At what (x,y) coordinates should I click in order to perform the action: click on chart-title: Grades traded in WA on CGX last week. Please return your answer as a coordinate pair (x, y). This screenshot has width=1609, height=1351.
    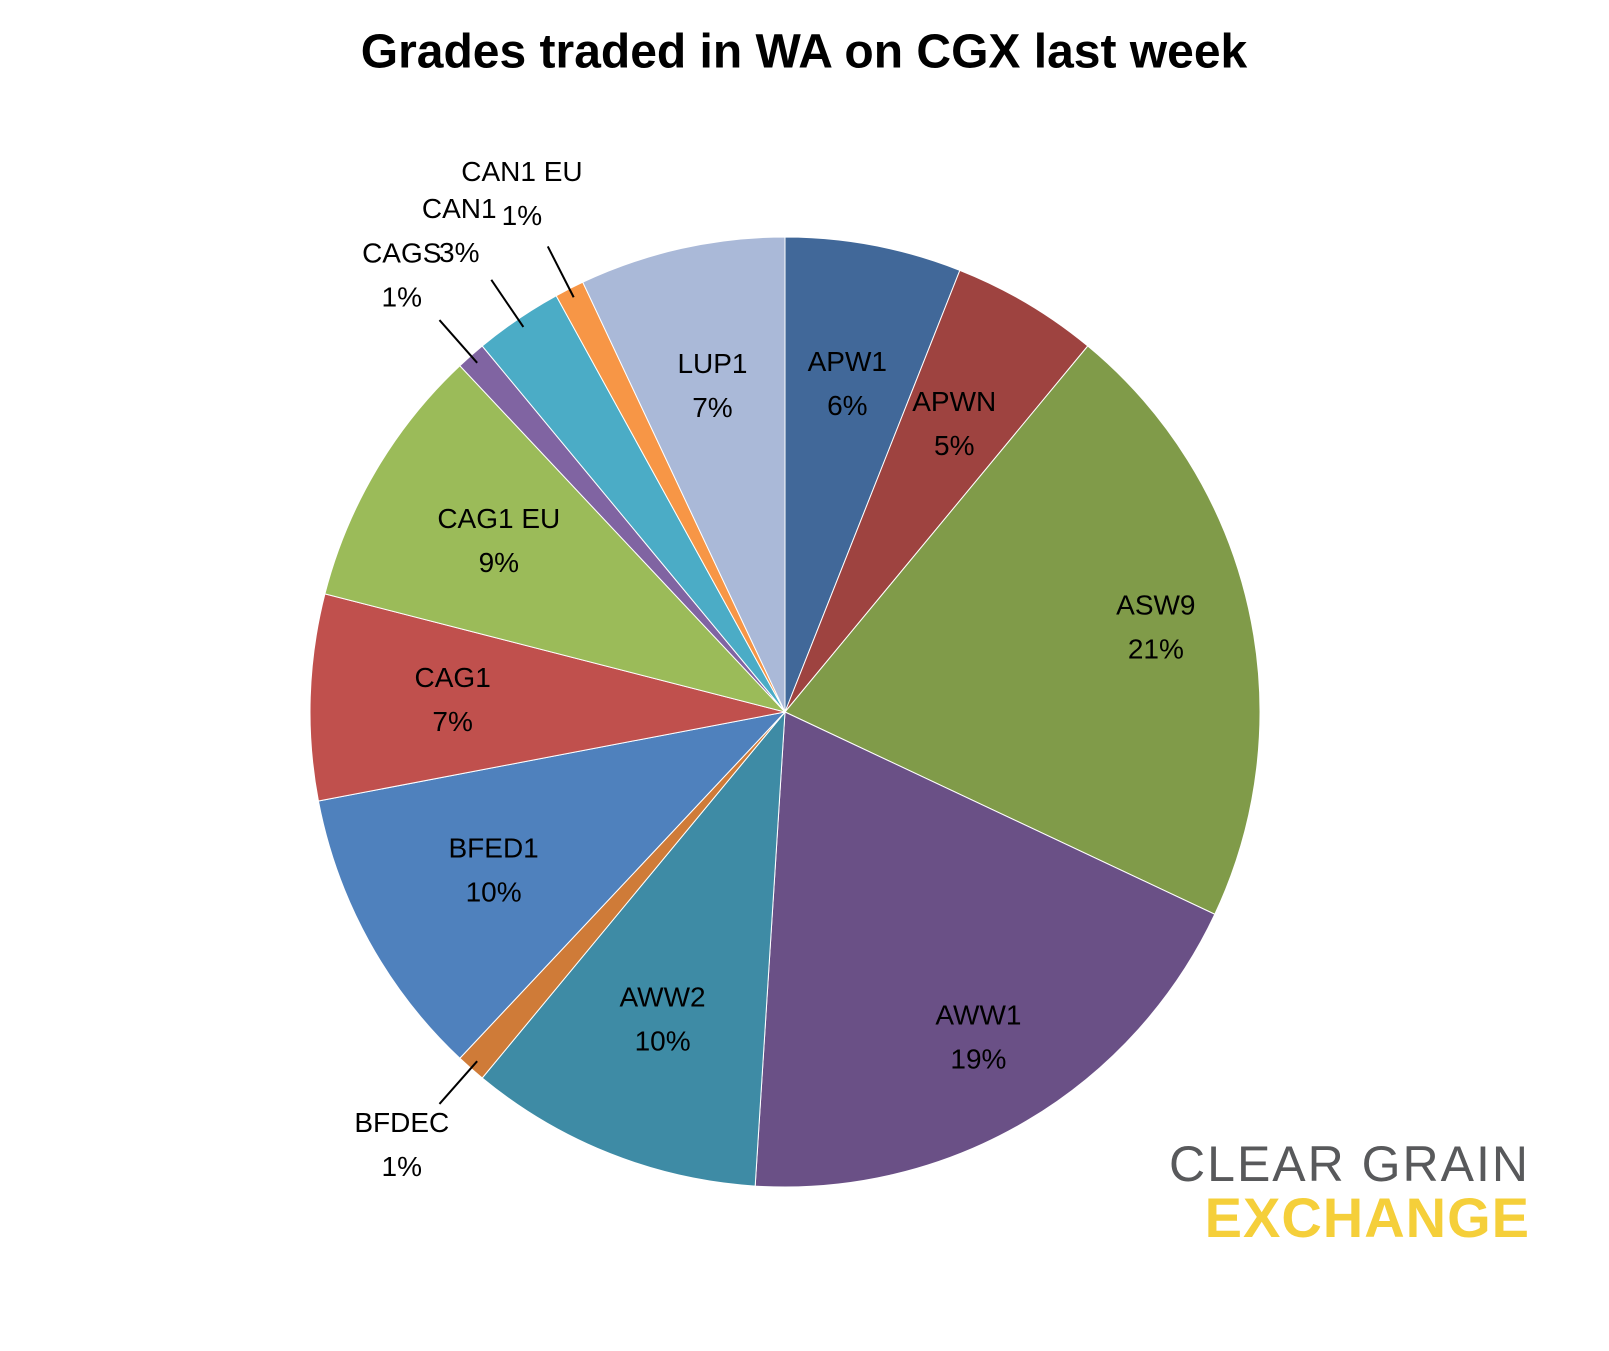
    Looking at the image, I should click on (804, 52).